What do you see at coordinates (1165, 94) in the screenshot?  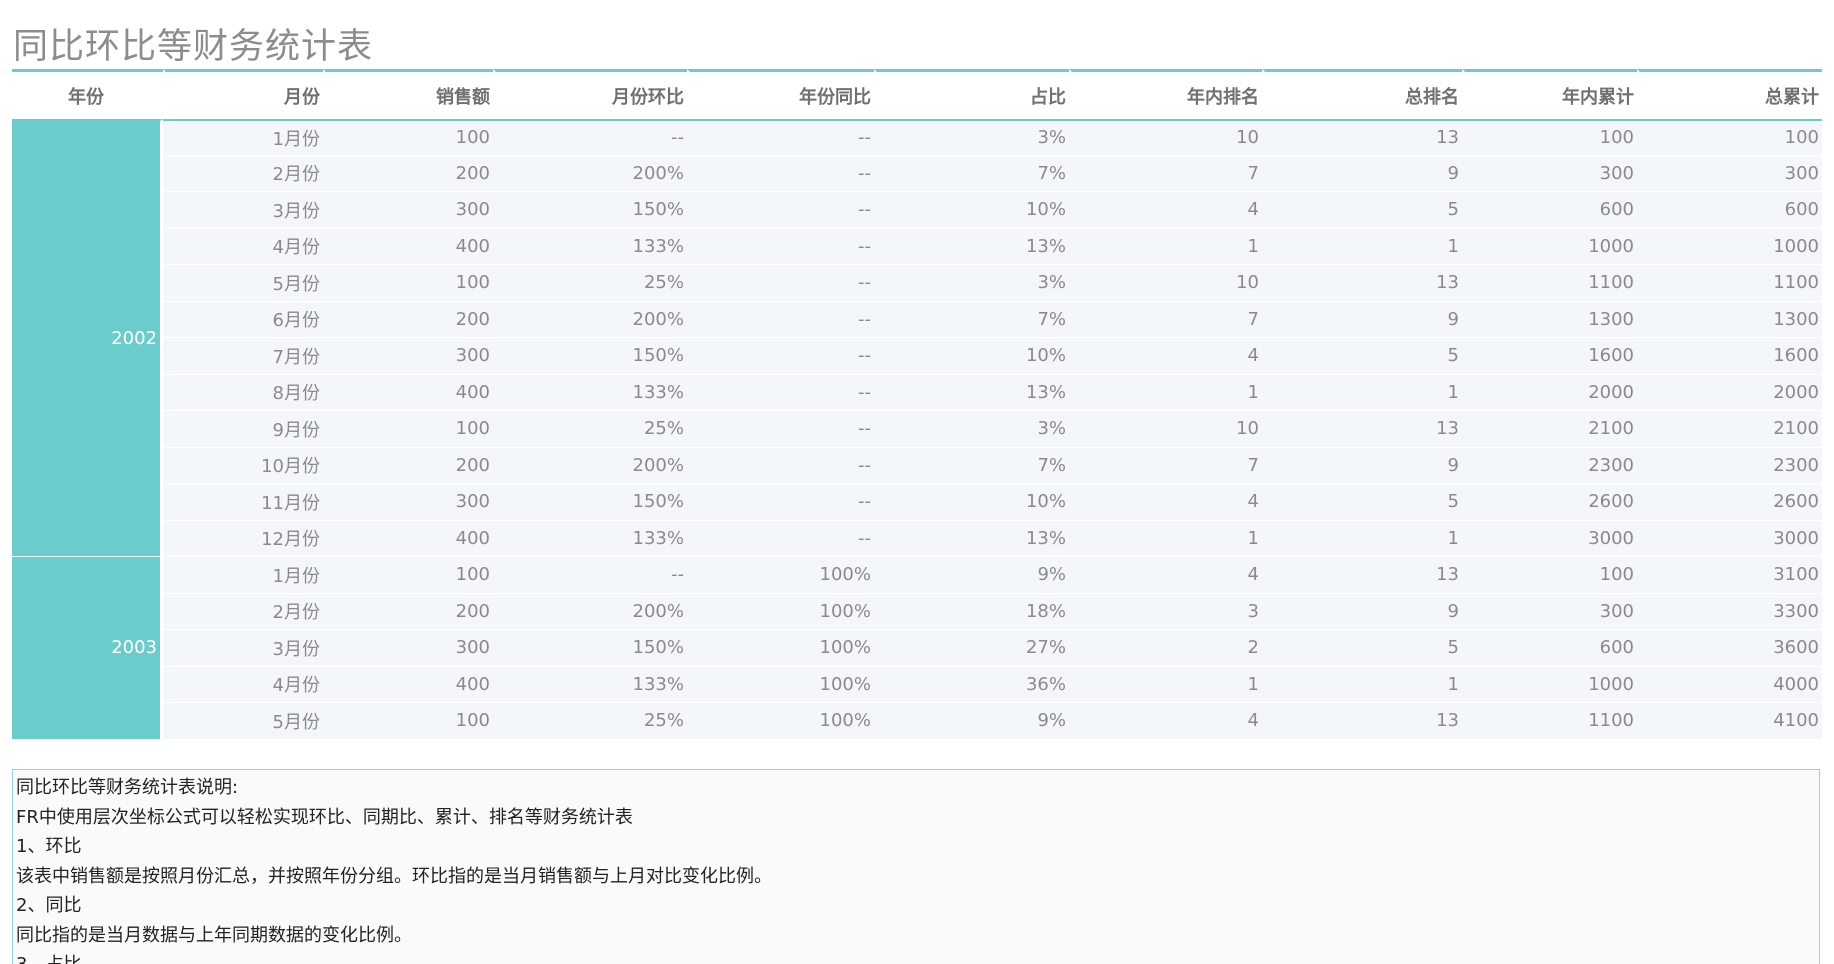 I see `column-header-rank-in-year: 年内排名` at bounding box center [1165, 94].